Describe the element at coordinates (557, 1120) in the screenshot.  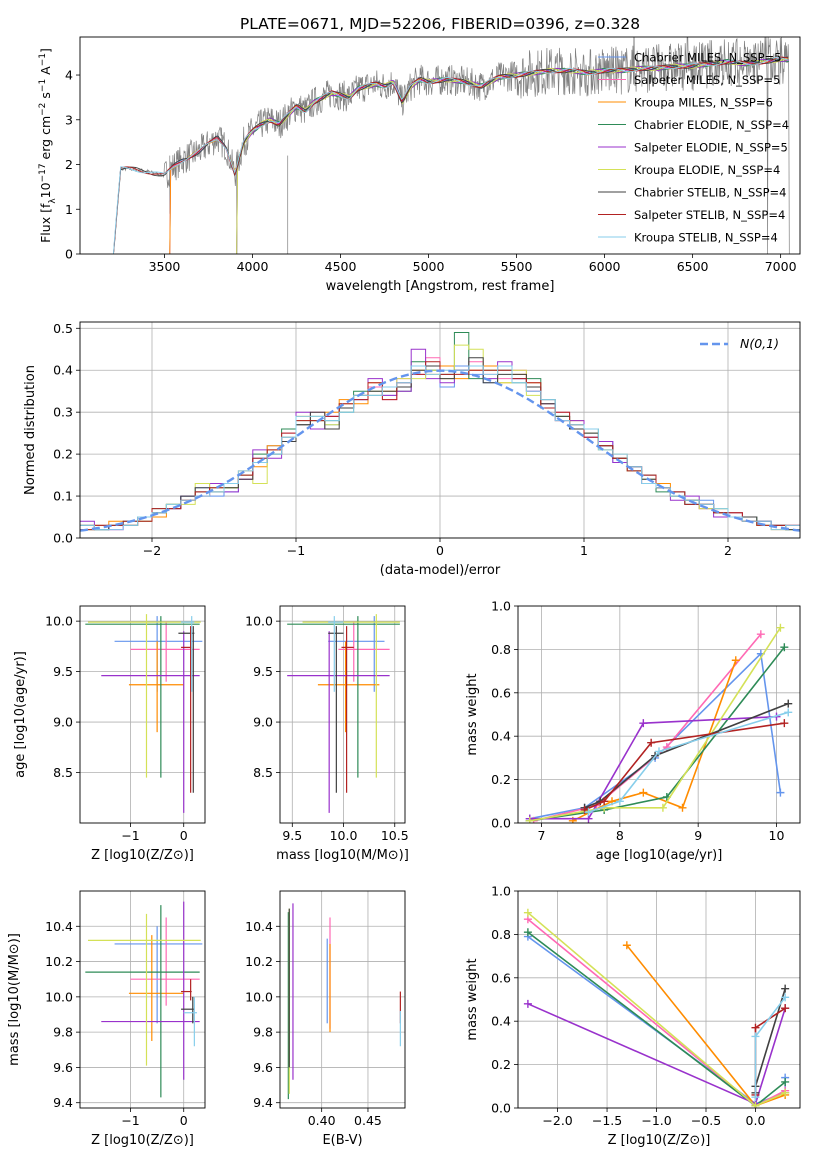
I see `mass-weight-vs-Z-xtick-label: −2.0` at that location.